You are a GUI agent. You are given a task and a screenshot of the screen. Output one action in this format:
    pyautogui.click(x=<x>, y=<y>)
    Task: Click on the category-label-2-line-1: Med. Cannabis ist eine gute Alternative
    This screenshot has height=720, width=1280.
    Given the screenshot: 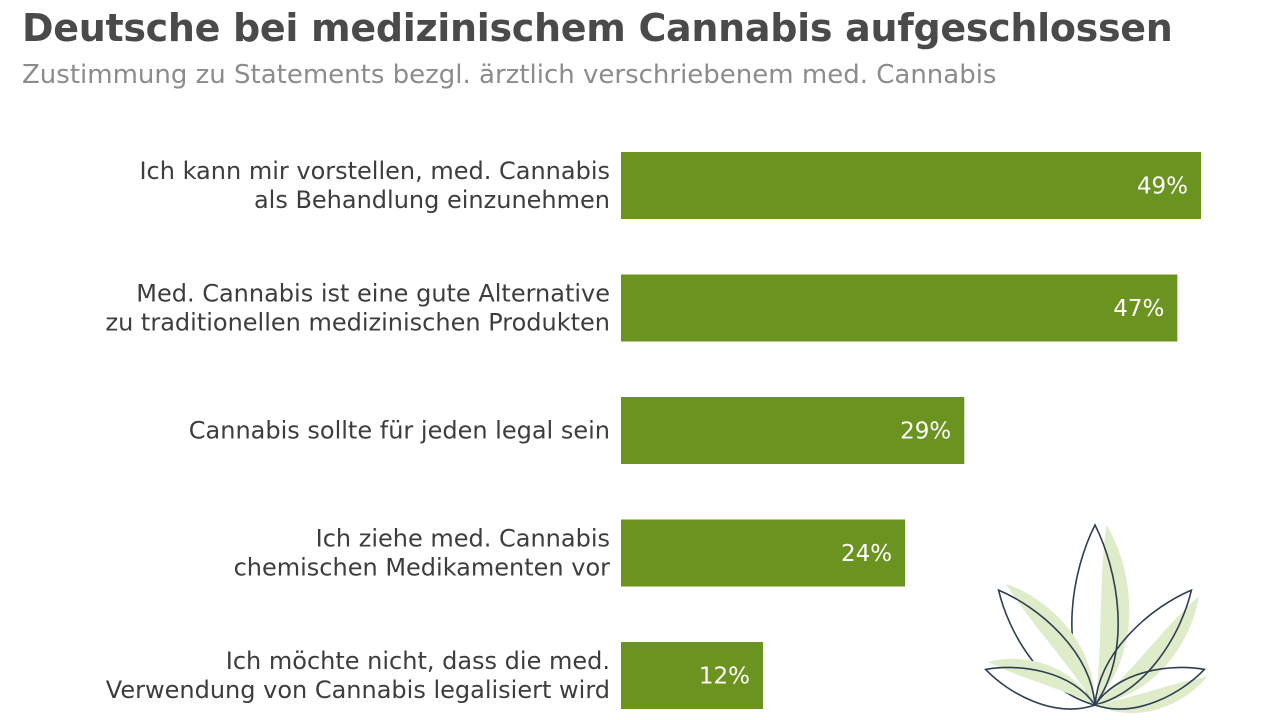 What is the action you would take?
    pyautogui.click(x=373, y=294)
    